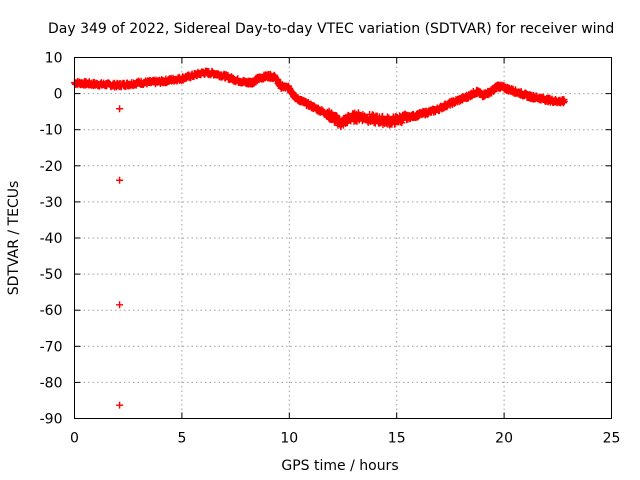 The height and width of the screenshot is (480, 640). Describe the element at coordinates (397, 439) in the screenshot. I see `x-tick-label: 15` at that location.